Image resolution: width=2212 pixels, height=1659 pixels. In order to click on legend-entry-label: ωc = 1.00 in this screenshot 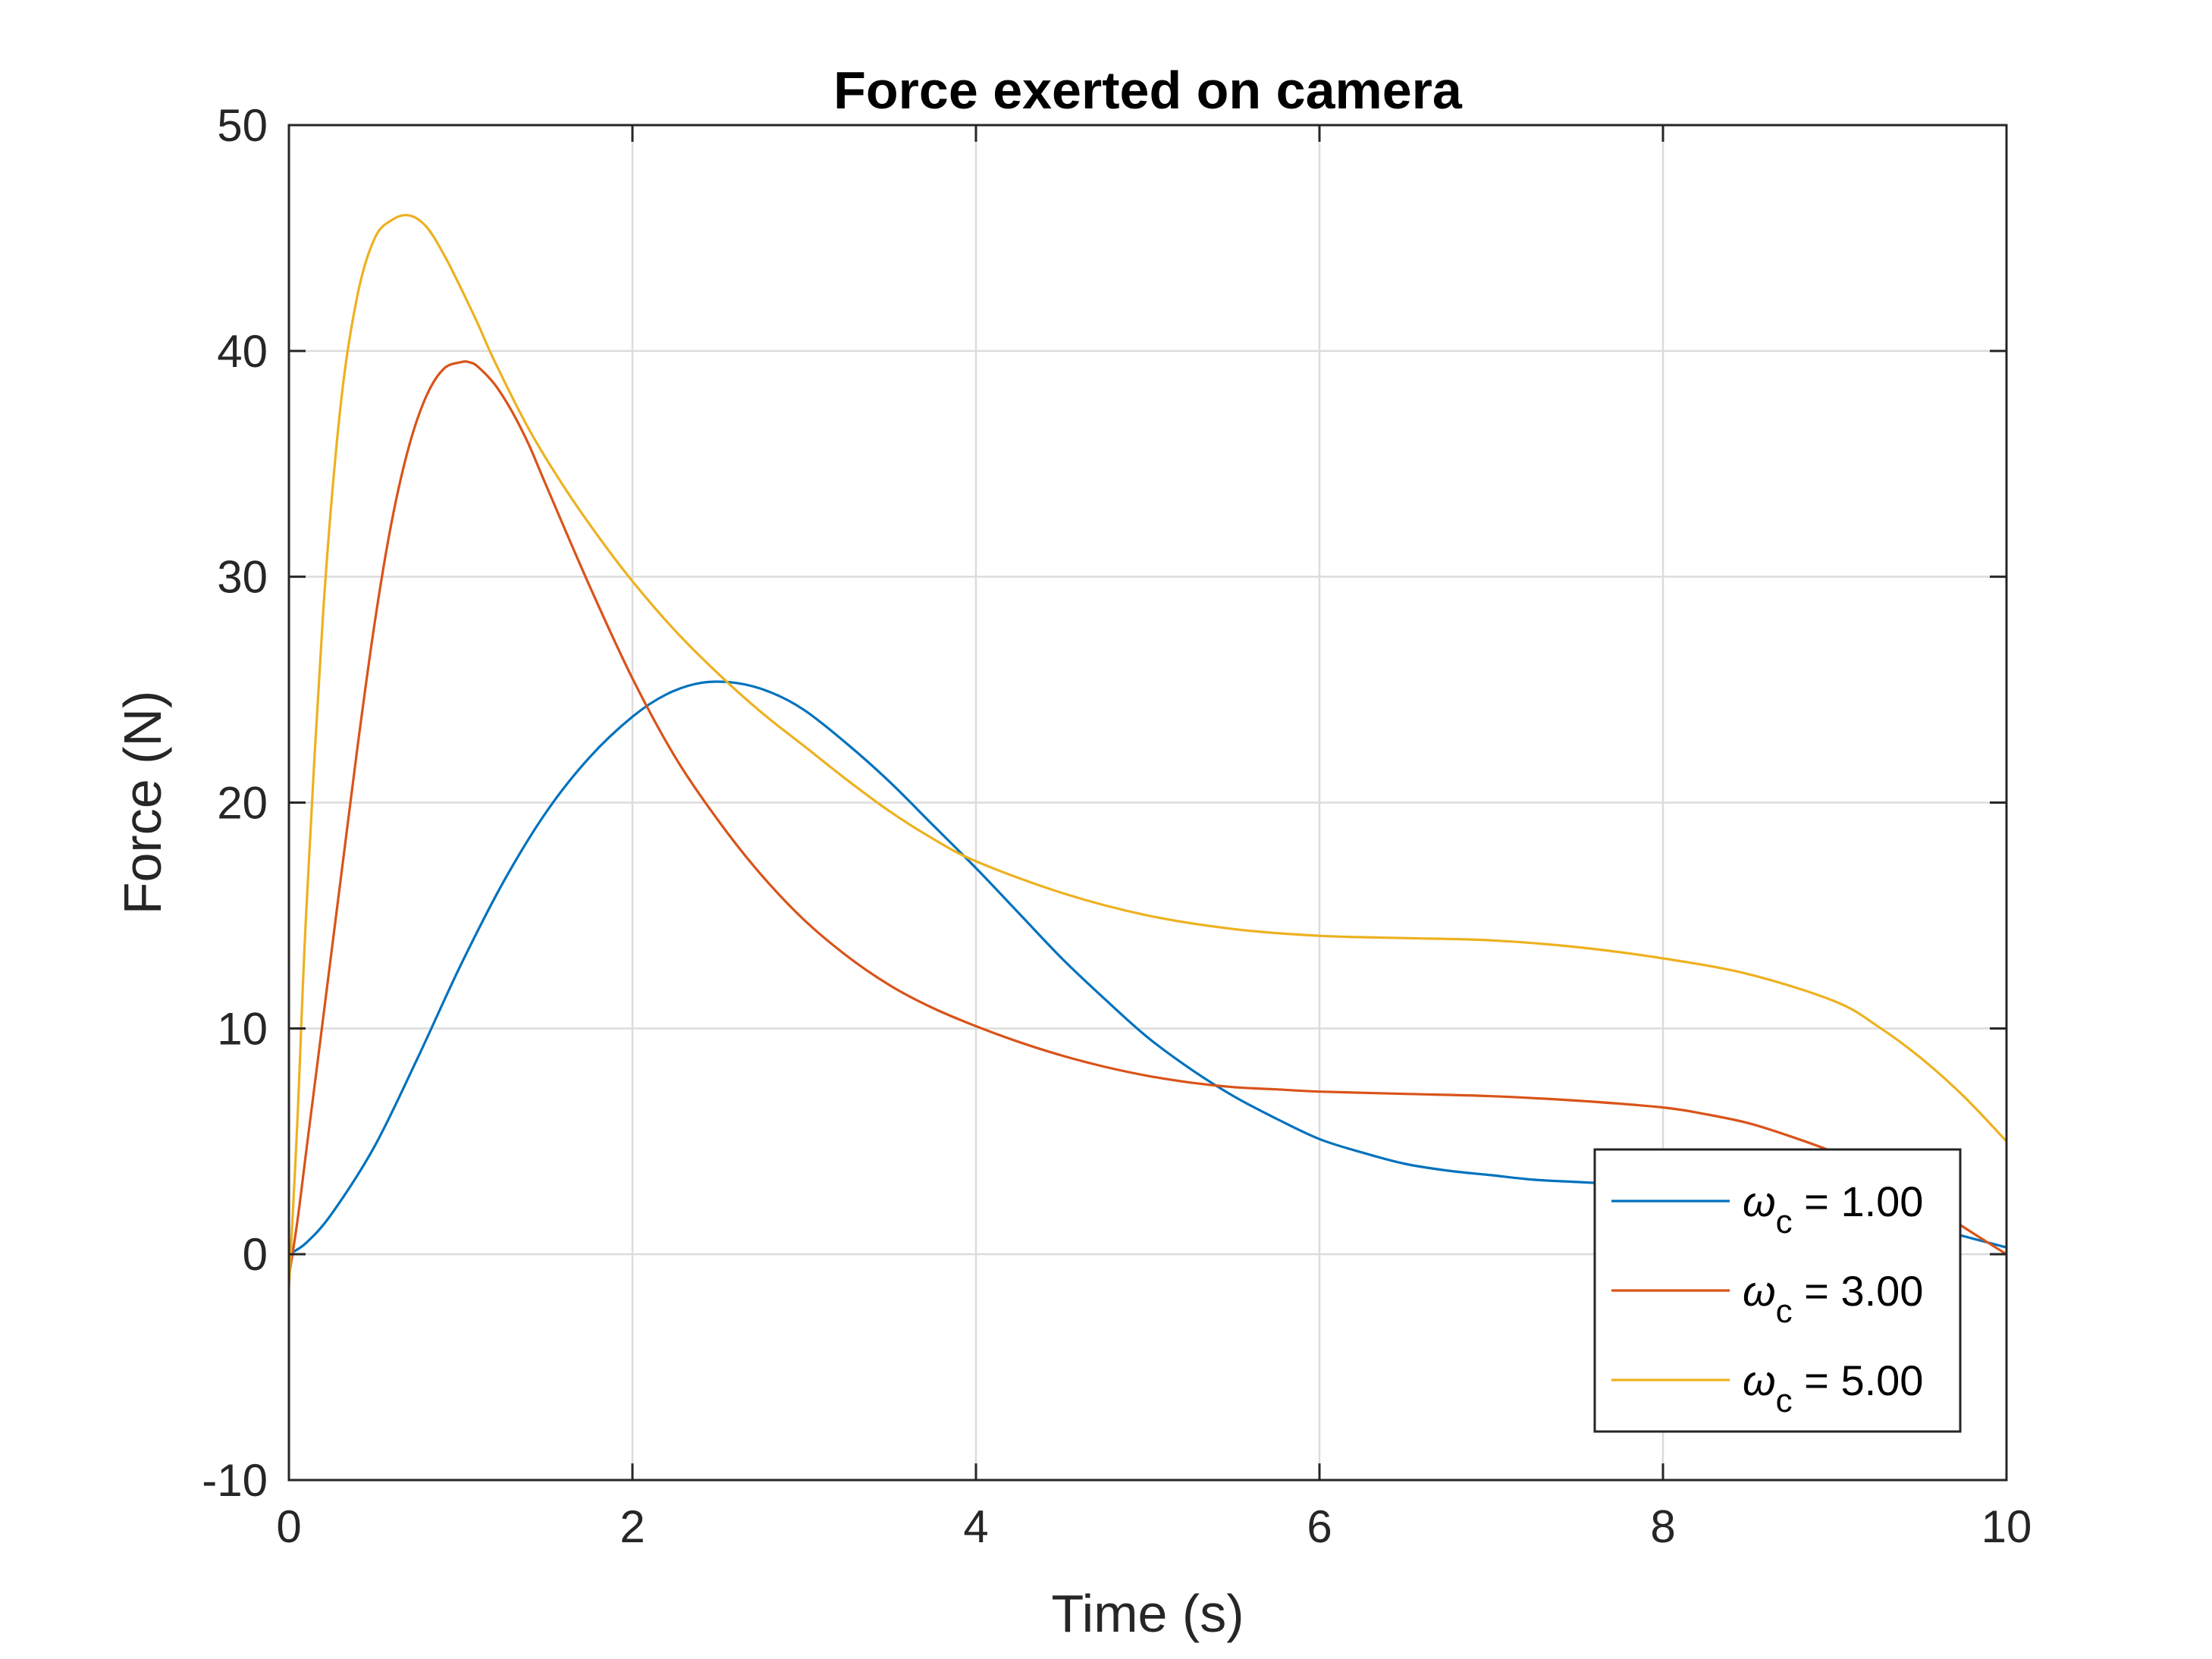, I will do `click(1833, 1209)`.